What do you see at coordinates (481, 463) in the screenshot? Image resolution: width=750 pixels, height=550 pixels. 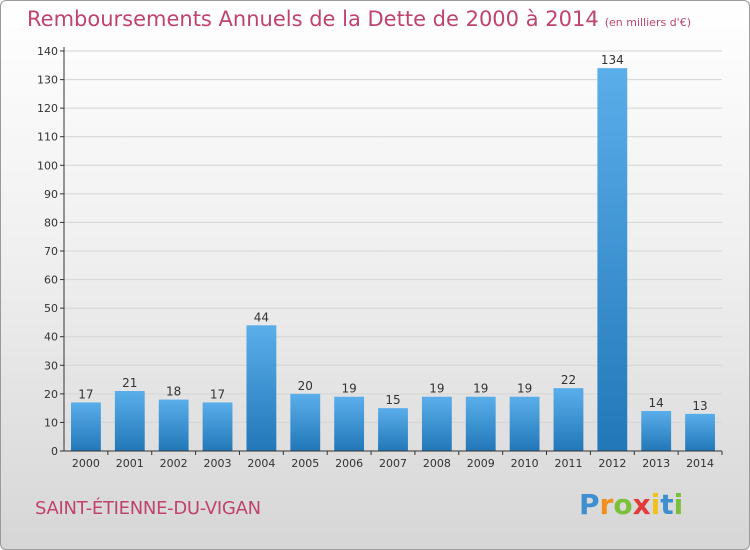 I see `x-tick-label: 2009` at bounding box center [481, 463].